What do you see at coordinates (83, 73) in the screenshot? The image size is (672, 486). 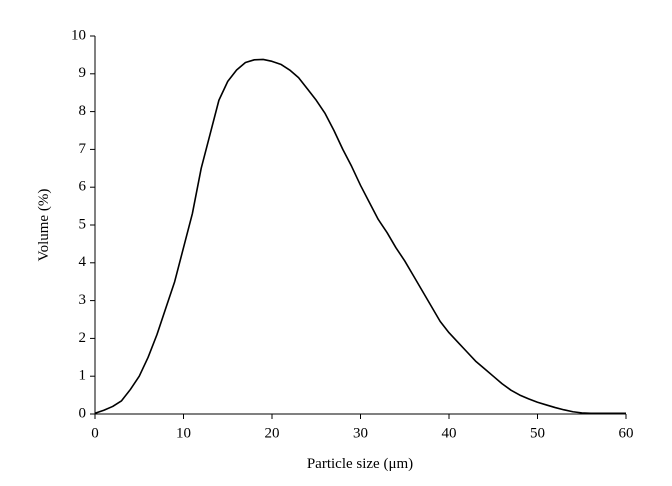 I see `y-tick-label: 9` at bounding box center [83, 73].